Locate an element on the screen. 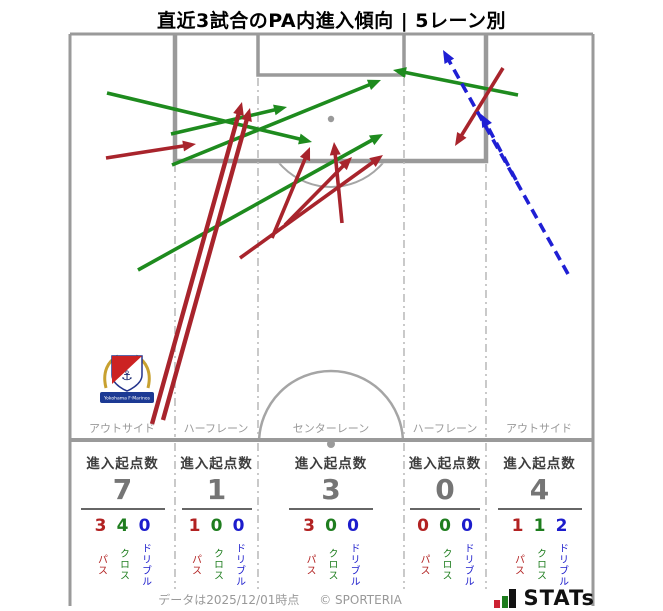 The width and height of the screenshot is (663, 611). data-date-note: データは2025/12/01時点 is located at coordinates (229, 600).